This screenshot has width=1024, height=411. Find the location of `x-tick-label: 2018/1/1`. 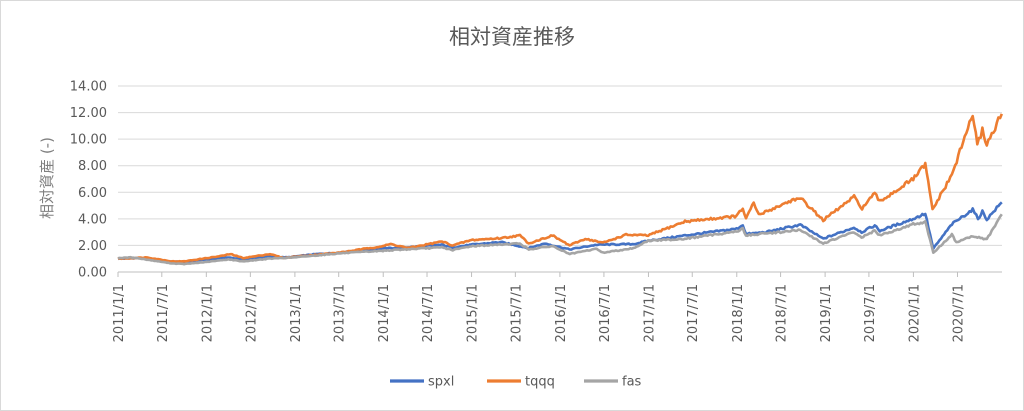

x-tick-label: 2018/1/1 is located at coordinates (738, 313).